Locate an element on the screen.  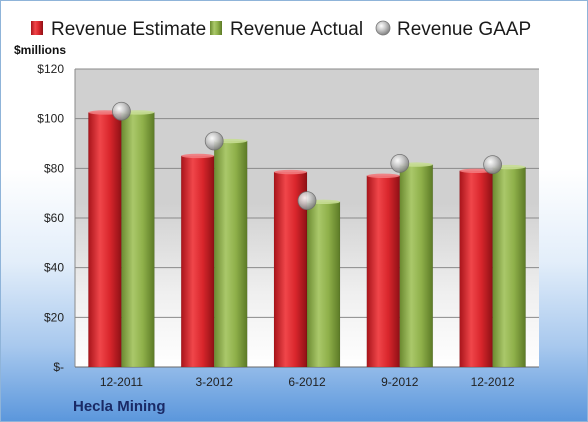
x-tick-label: 3-2012 is located at coordinates (215, 382).